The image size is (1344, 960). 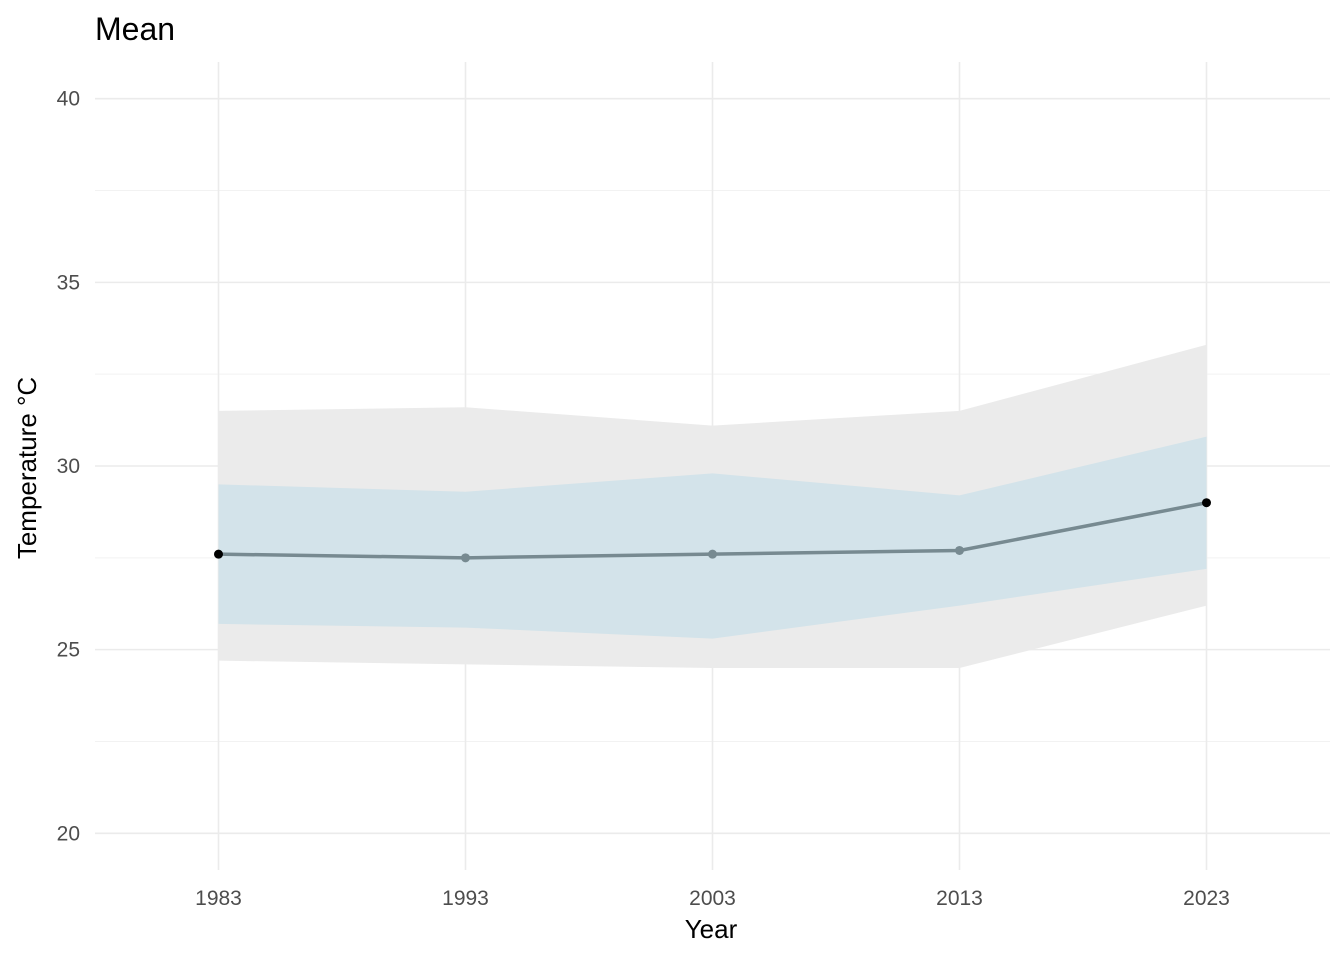 What do you see at coordinates (711, 929) in the screenshot?
I see `x-axis-title: Year` at bounding box center [711, 929].